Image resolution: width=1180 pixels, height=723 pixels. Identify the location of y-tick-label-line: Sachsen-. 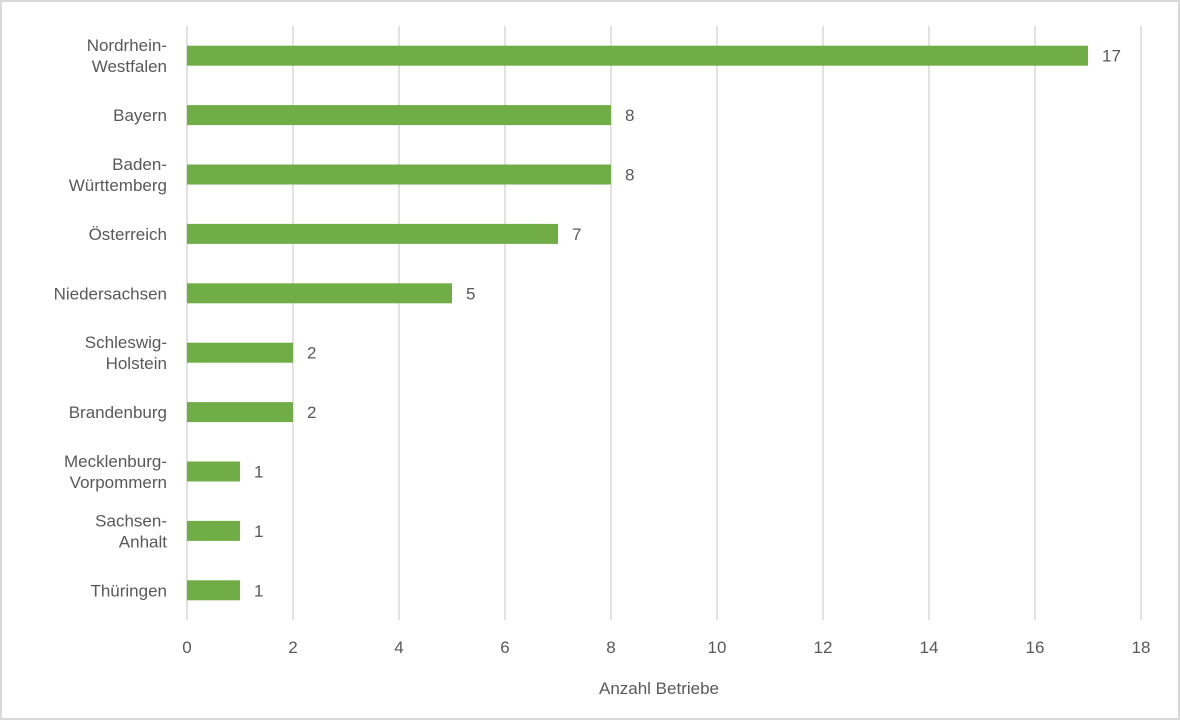
(131, 520).